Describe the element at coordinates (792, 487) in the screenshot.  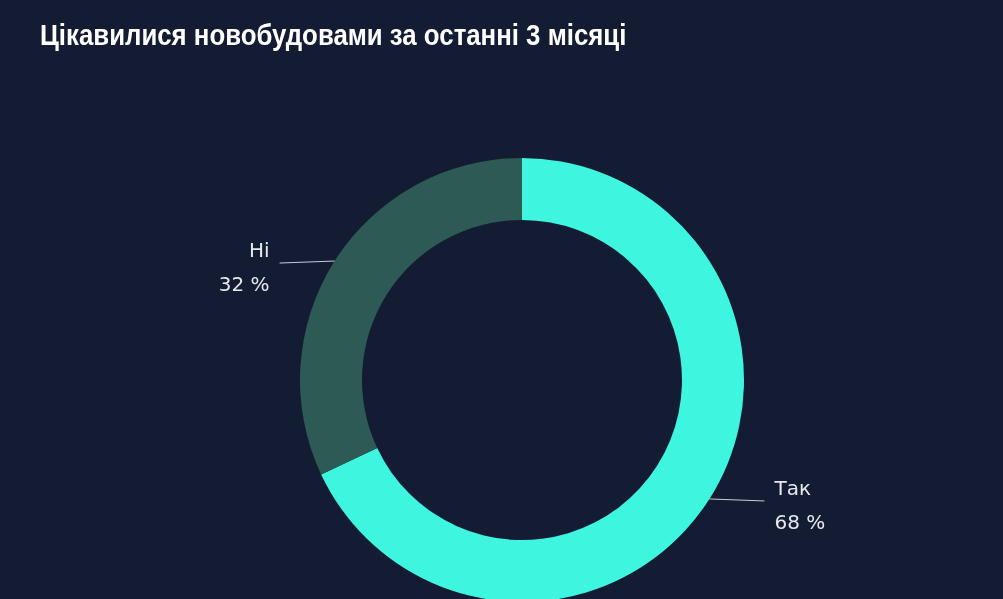
I see `slice-label: Так` at that location.